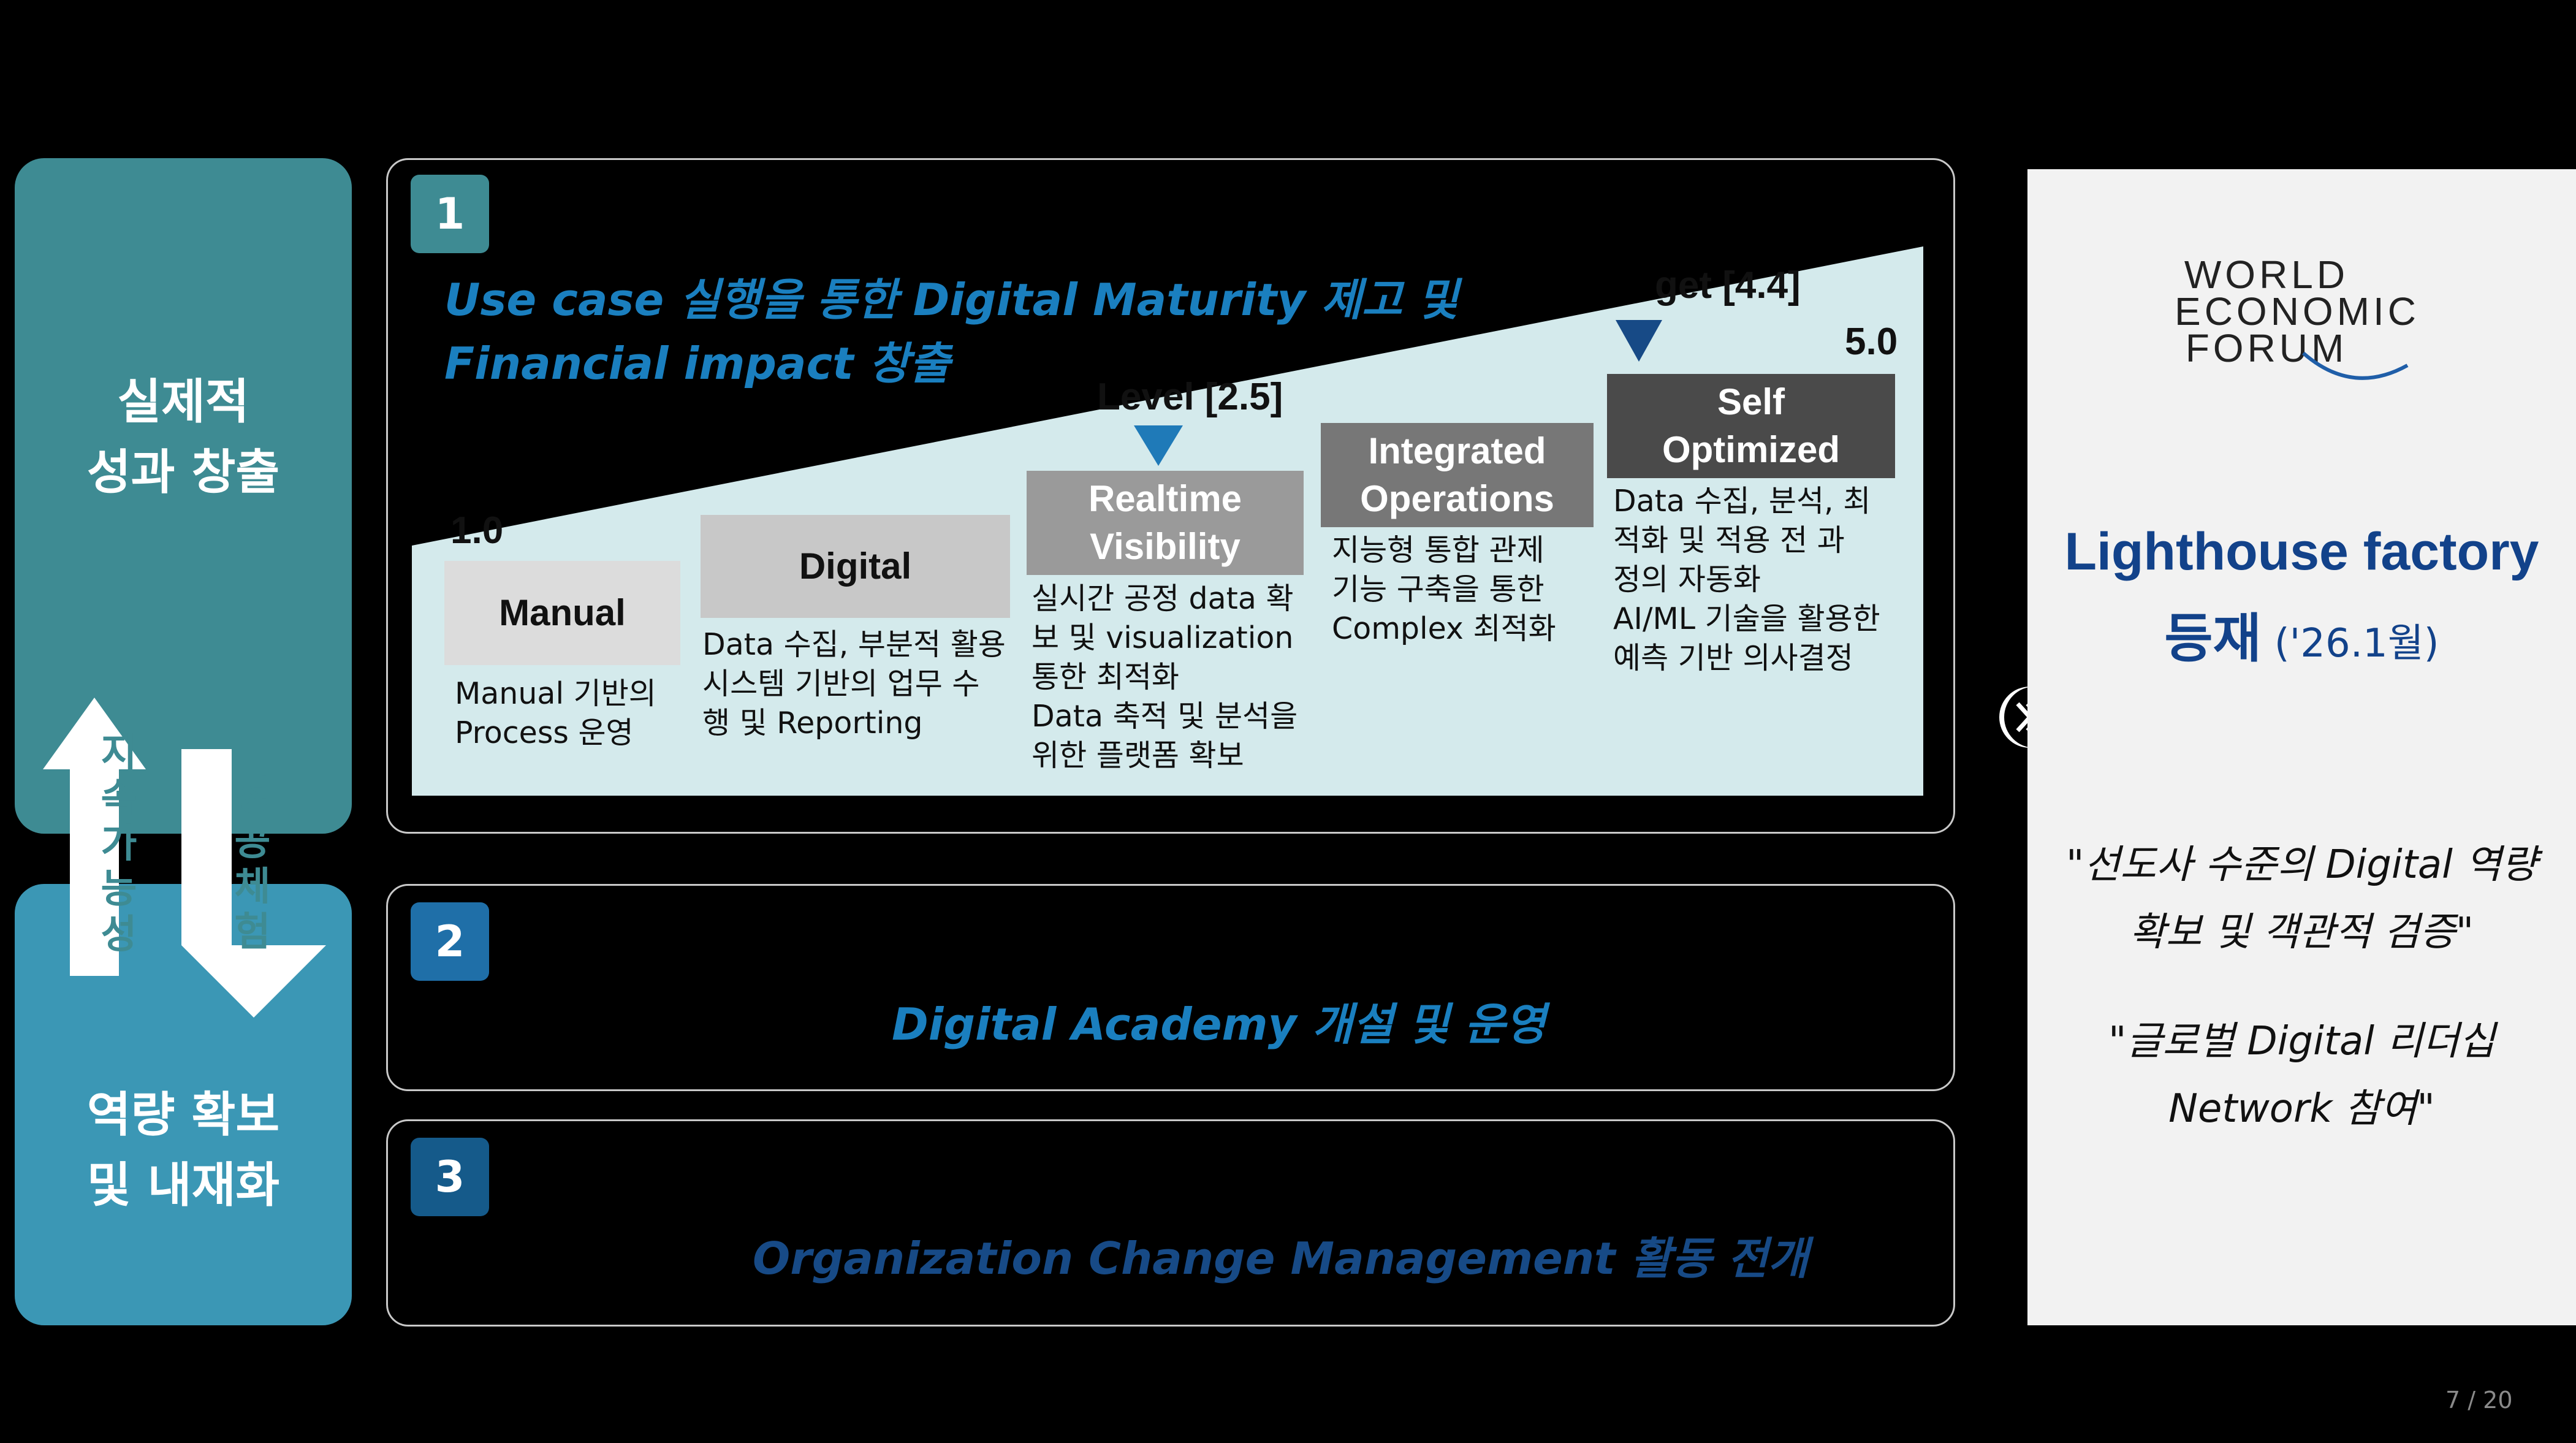 The width and height of the screenshot is (2576, 1443). What do you see at coordinates (1871, 342) in the screenshot?
I see `scale-end-label: 5.0` at bounding box center [1871, 342].